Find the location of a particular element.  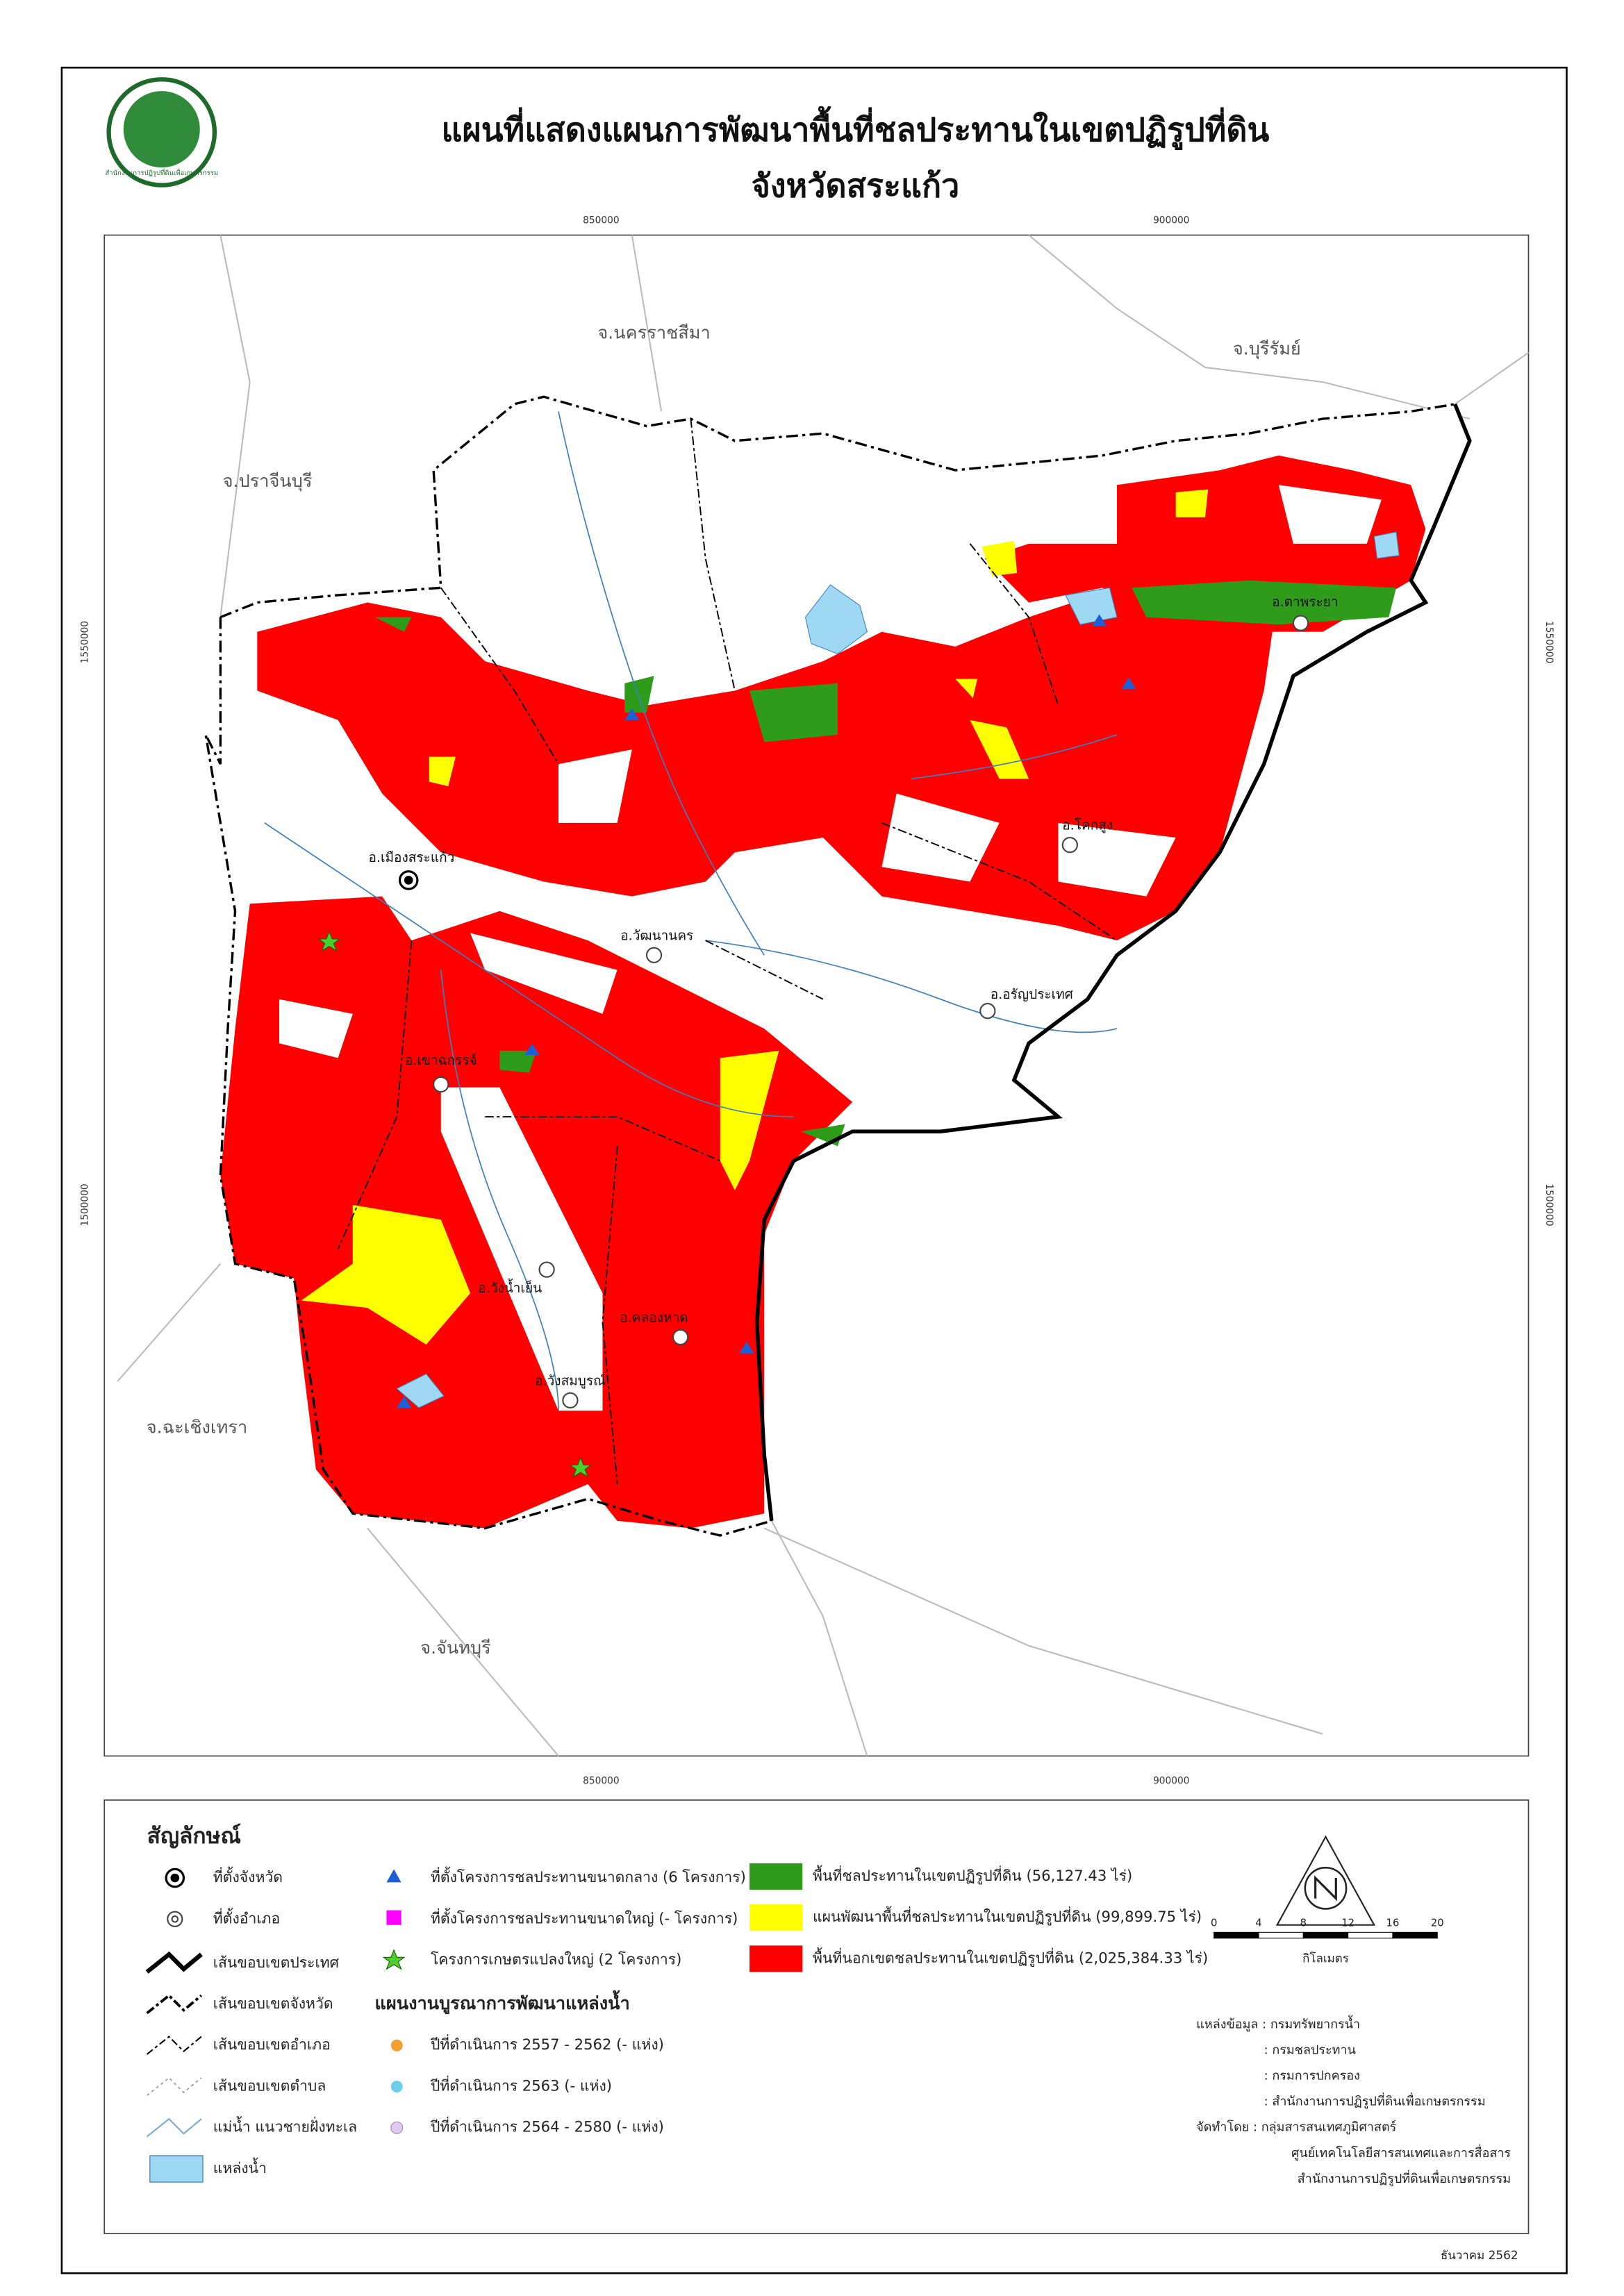

legend-river-line is located at coordinates (174, 2128).